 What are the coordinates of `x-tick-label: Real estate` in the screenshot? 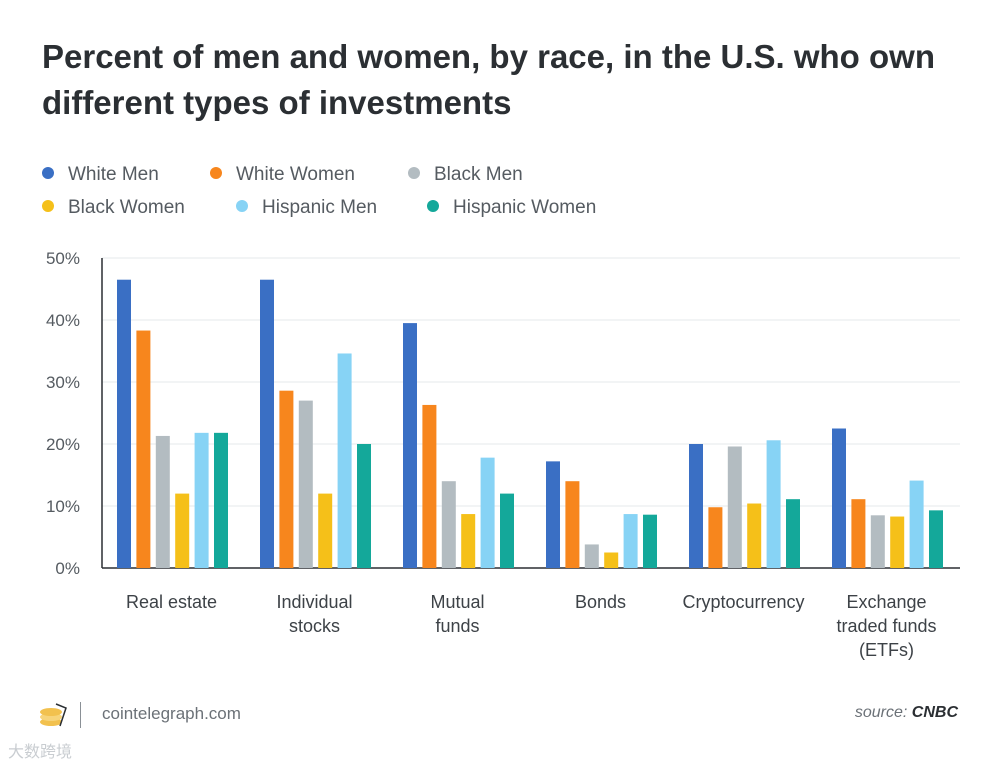 It's located at (171, 602).